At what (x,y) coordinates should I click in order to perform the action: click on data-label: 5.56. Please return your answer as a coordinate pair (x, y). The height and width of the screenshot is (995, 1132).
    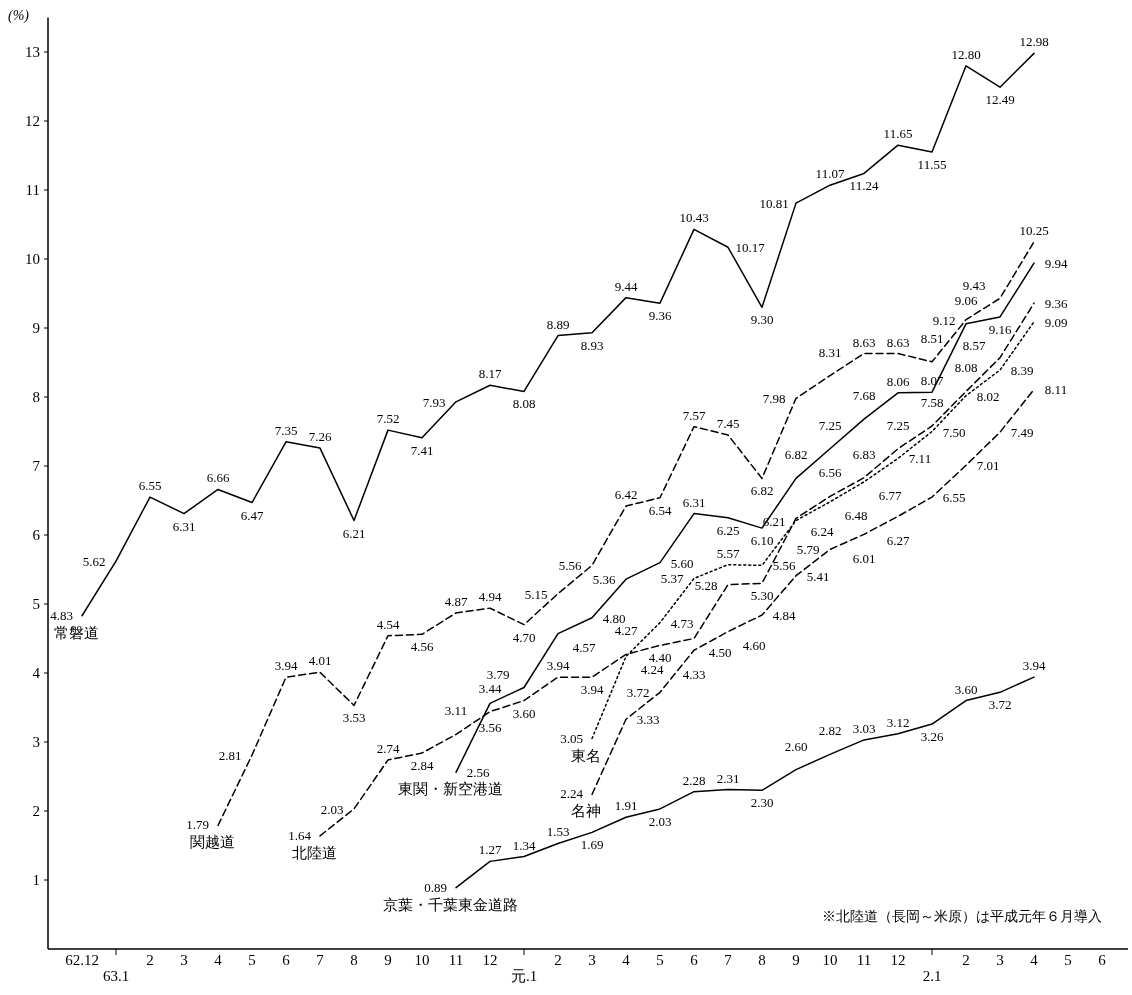
    Looking at the image, I should click on (784, 566).